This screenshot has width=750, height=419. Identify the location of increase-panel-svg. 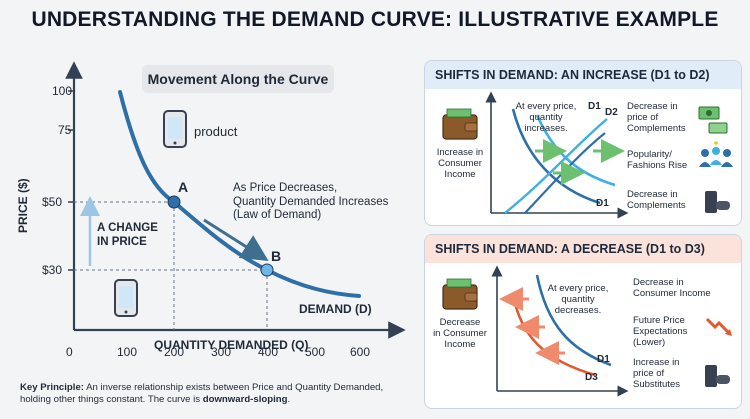
(587, 155).